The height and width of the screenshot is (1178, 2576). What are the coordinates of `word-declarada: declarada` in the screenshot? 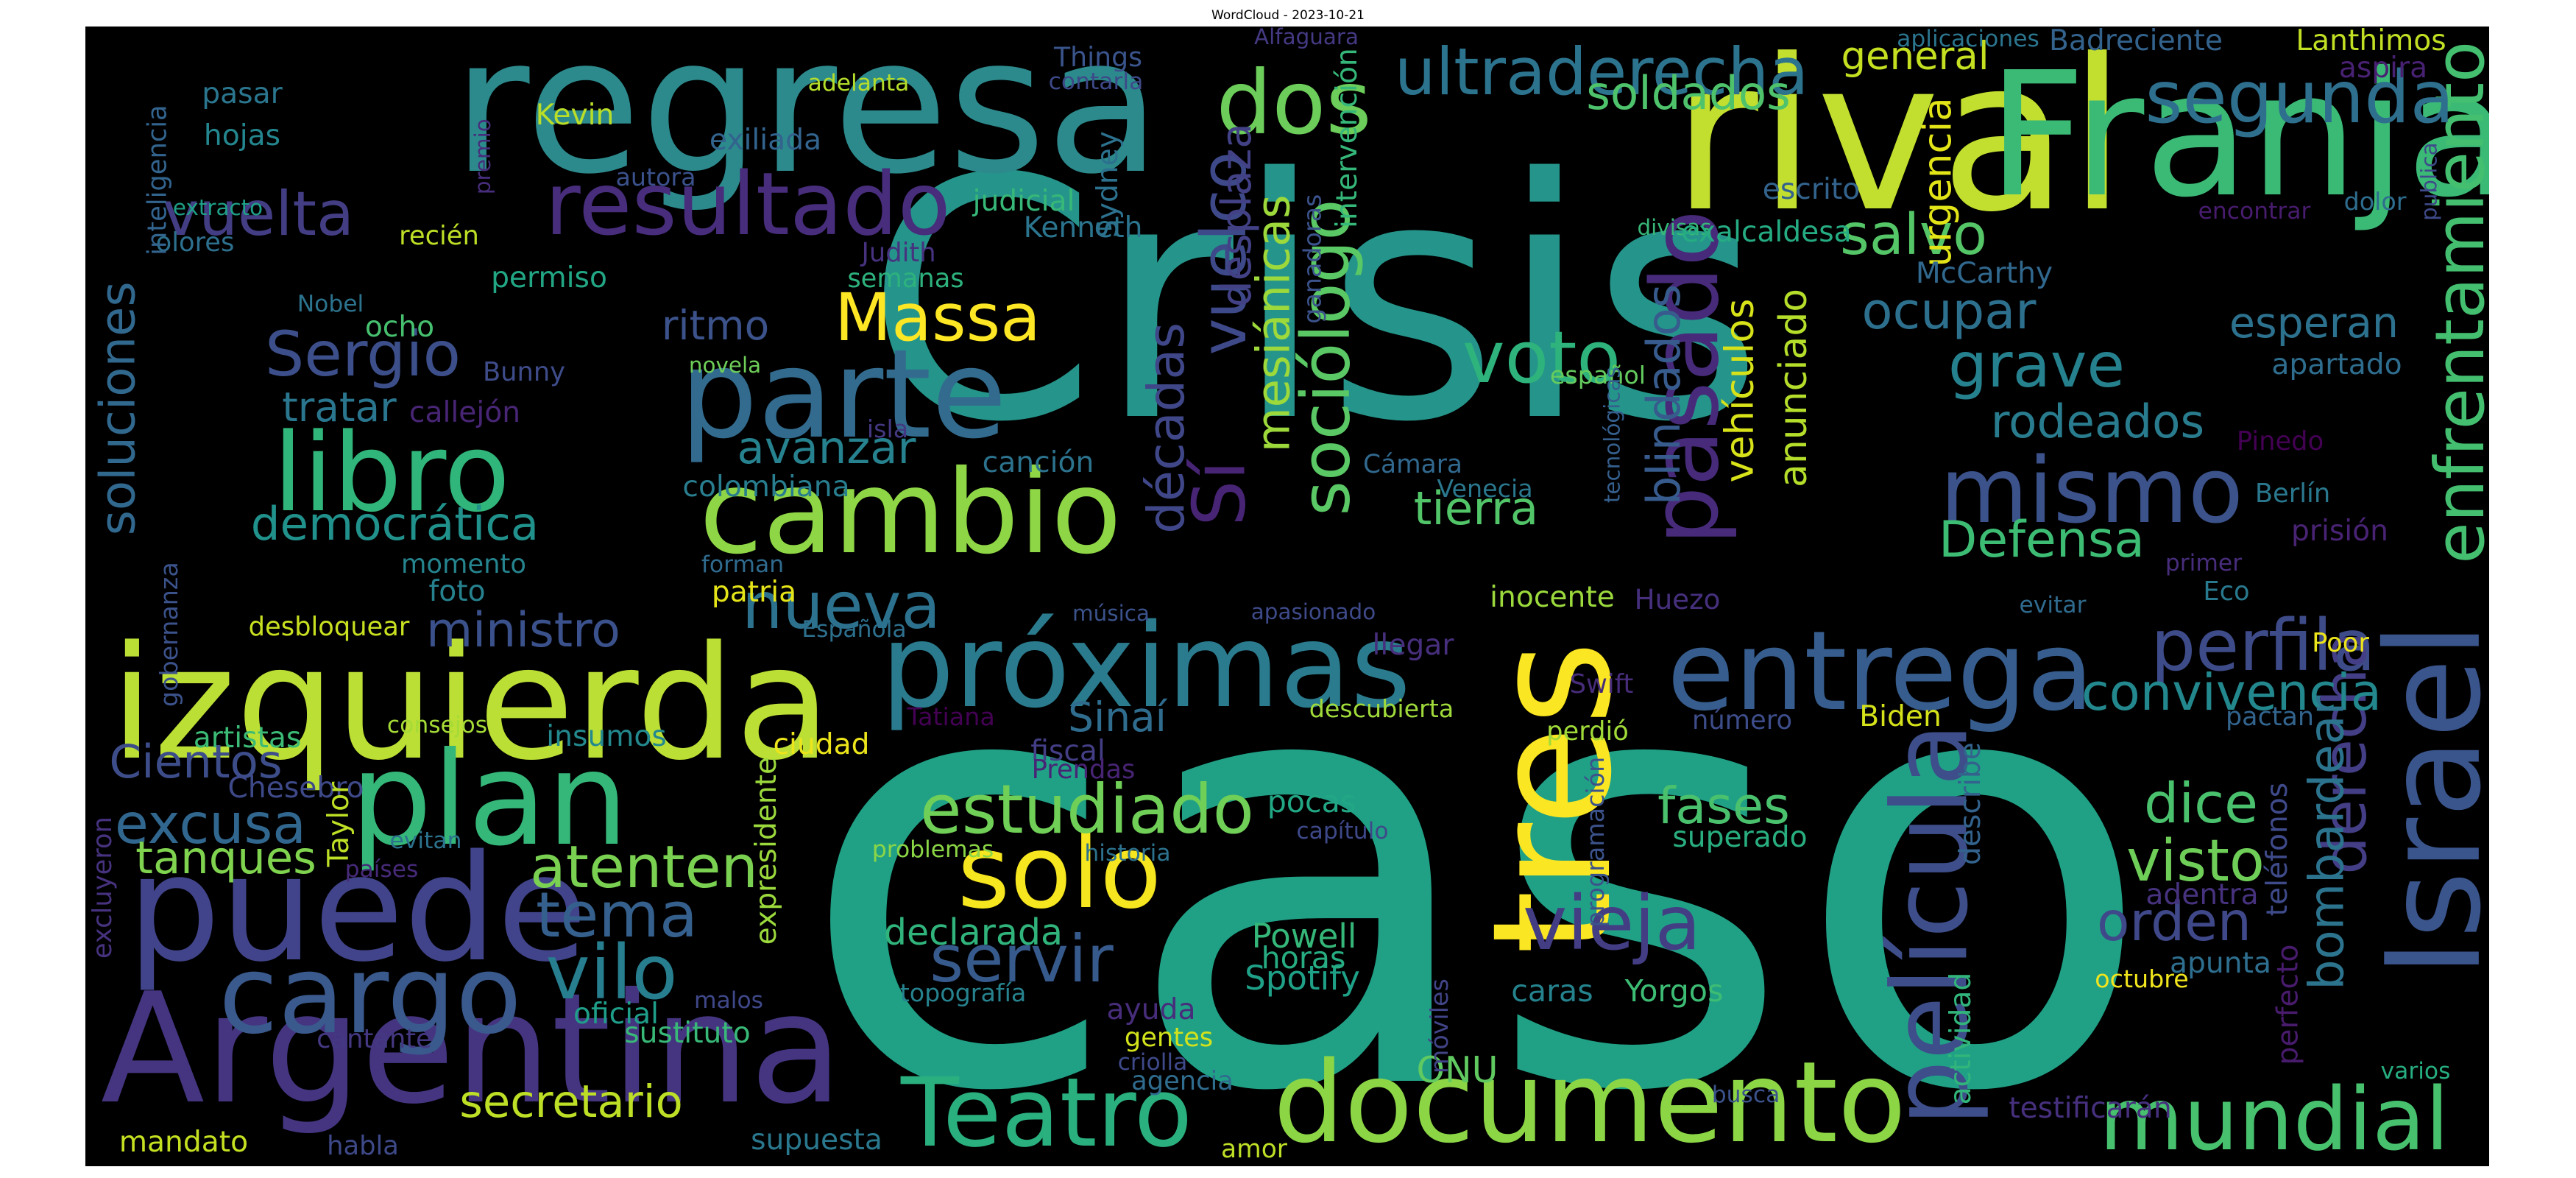 It's located at (974, 932).